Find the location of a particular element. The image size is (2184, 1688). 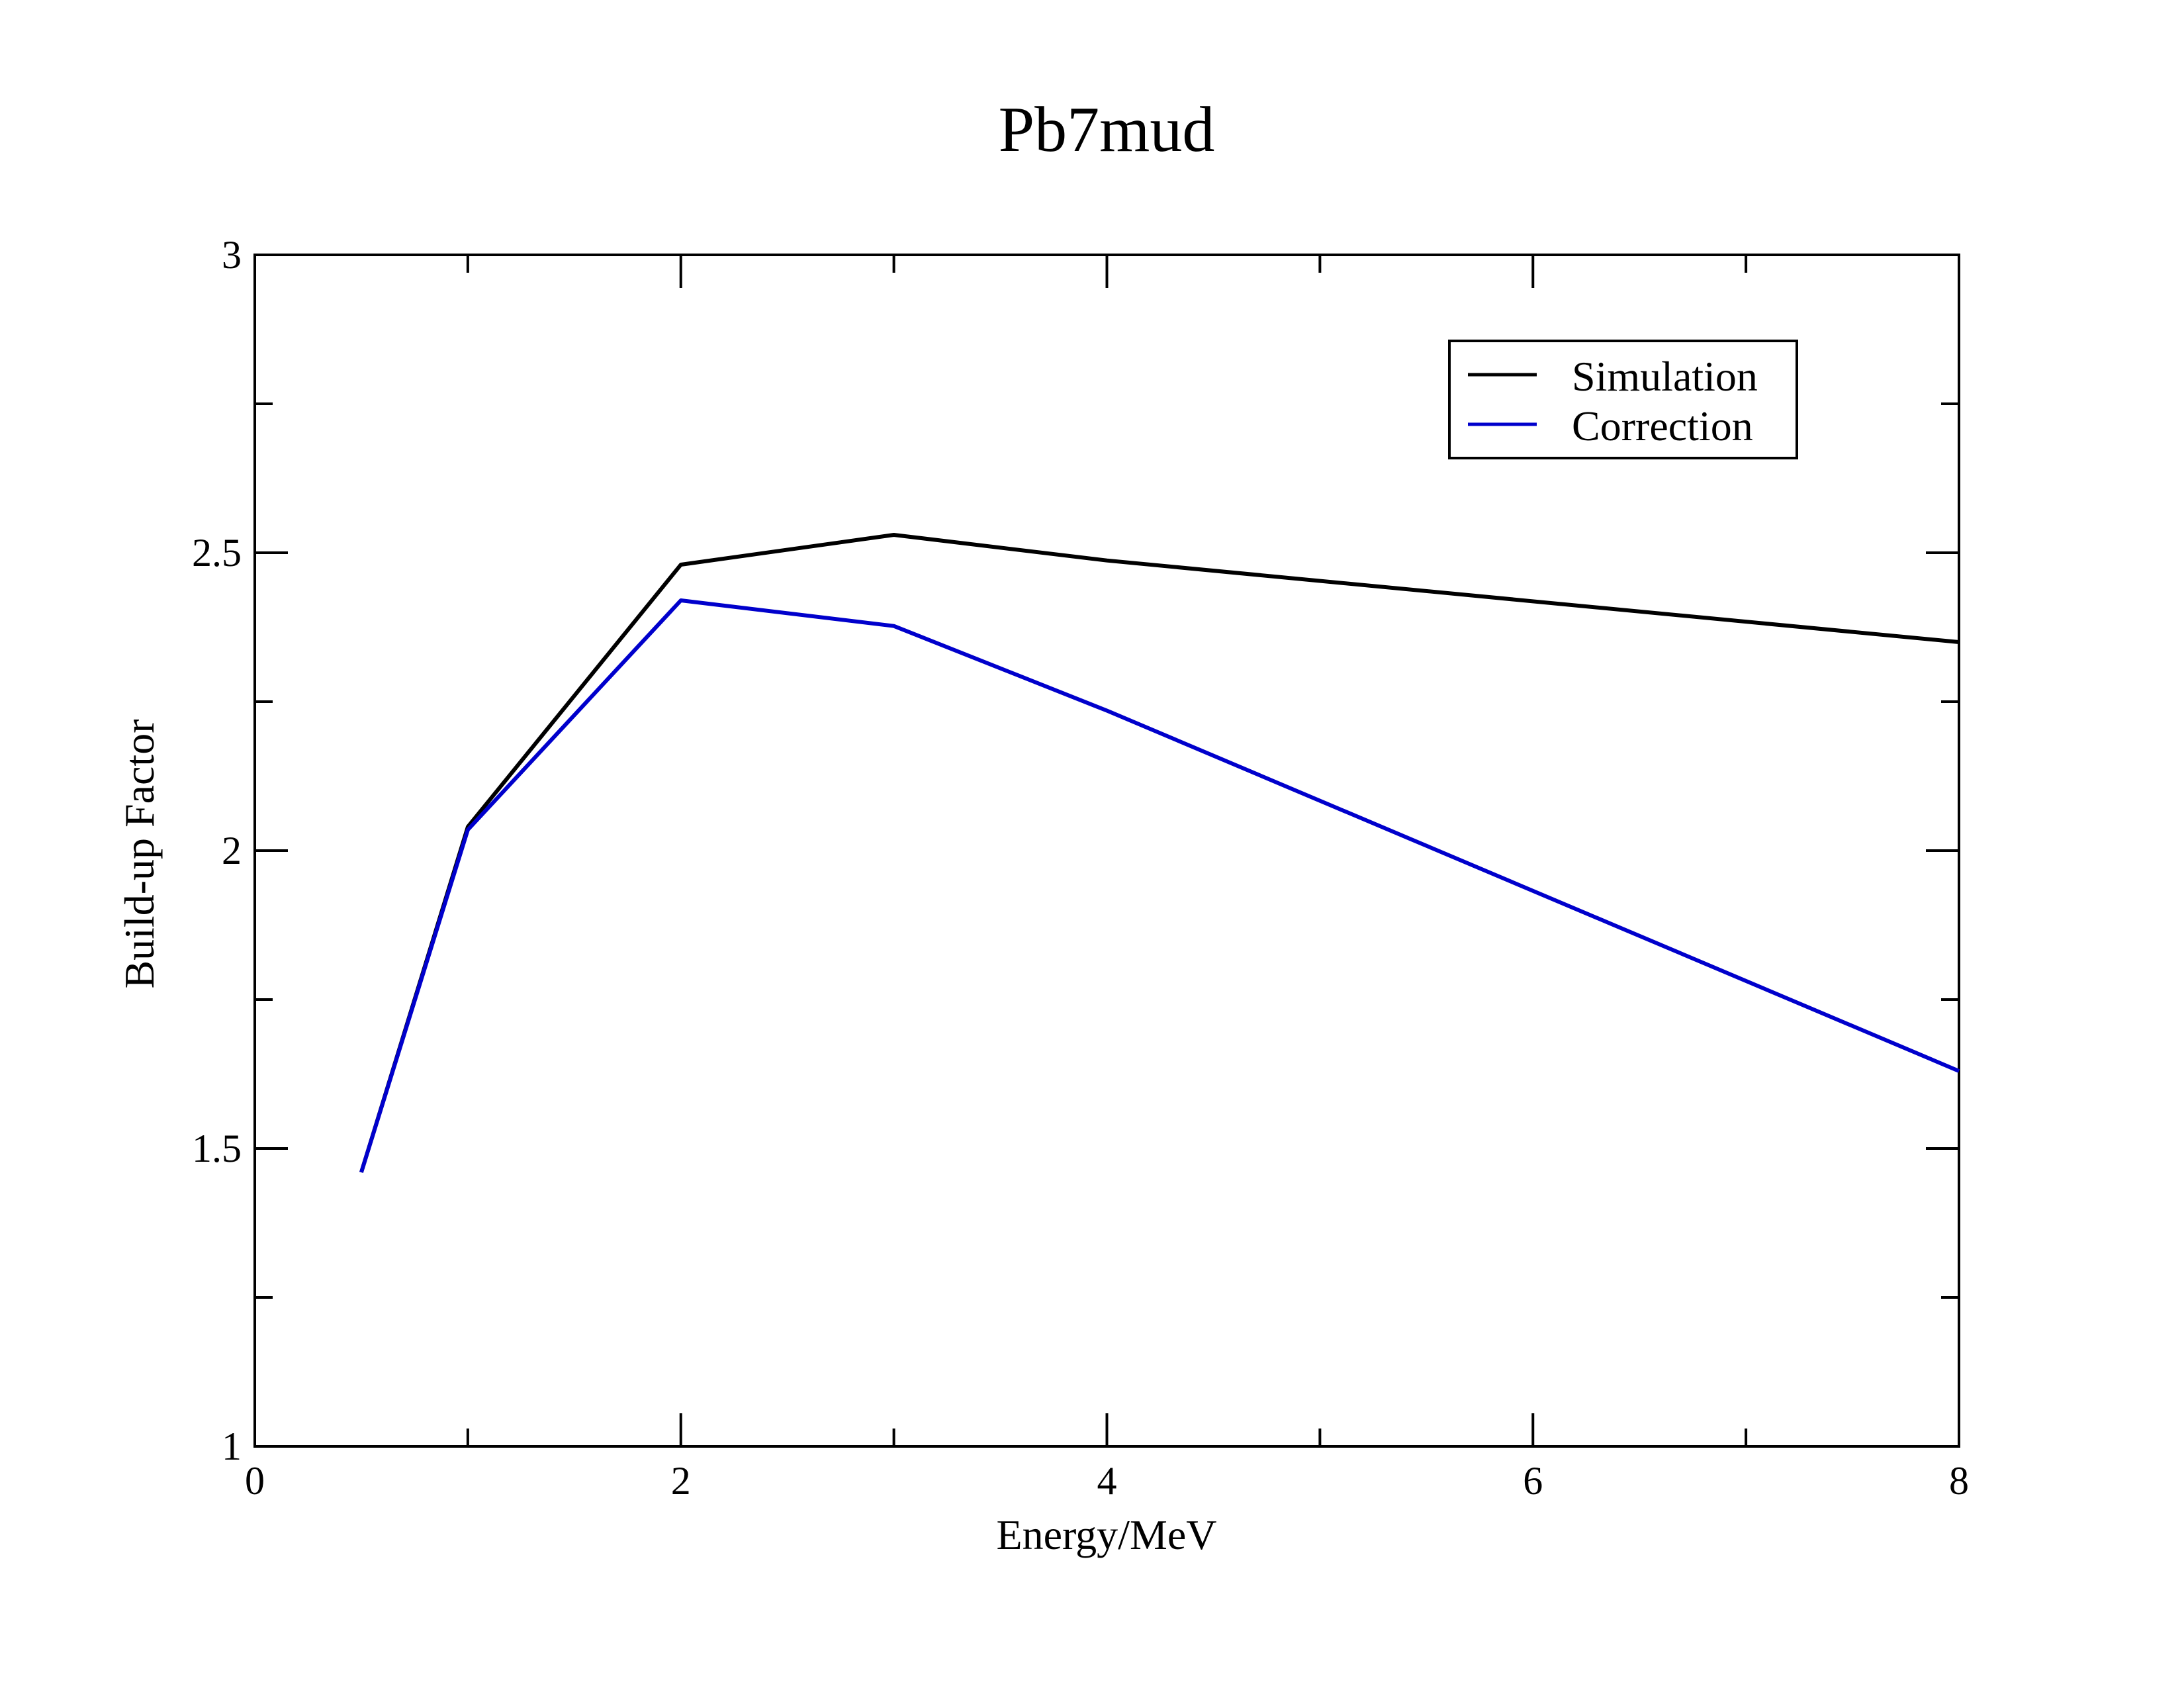

y-tick-label: 1 is located at coordinates (232, 1446).